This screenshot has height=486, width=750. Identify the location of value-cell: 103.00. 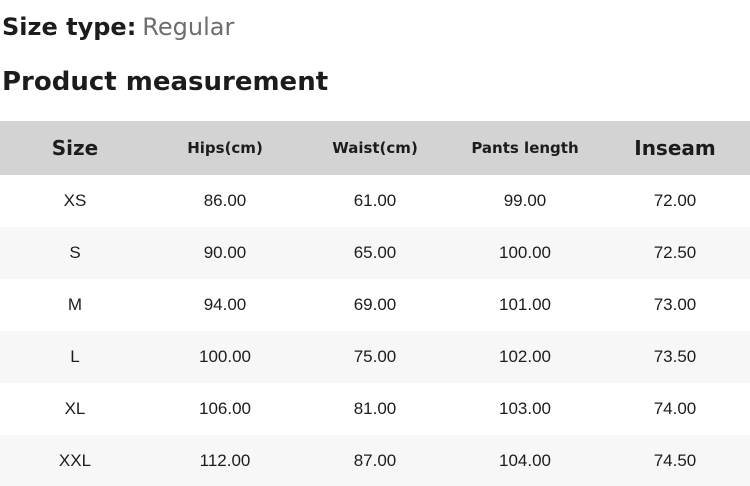
(525, 408).